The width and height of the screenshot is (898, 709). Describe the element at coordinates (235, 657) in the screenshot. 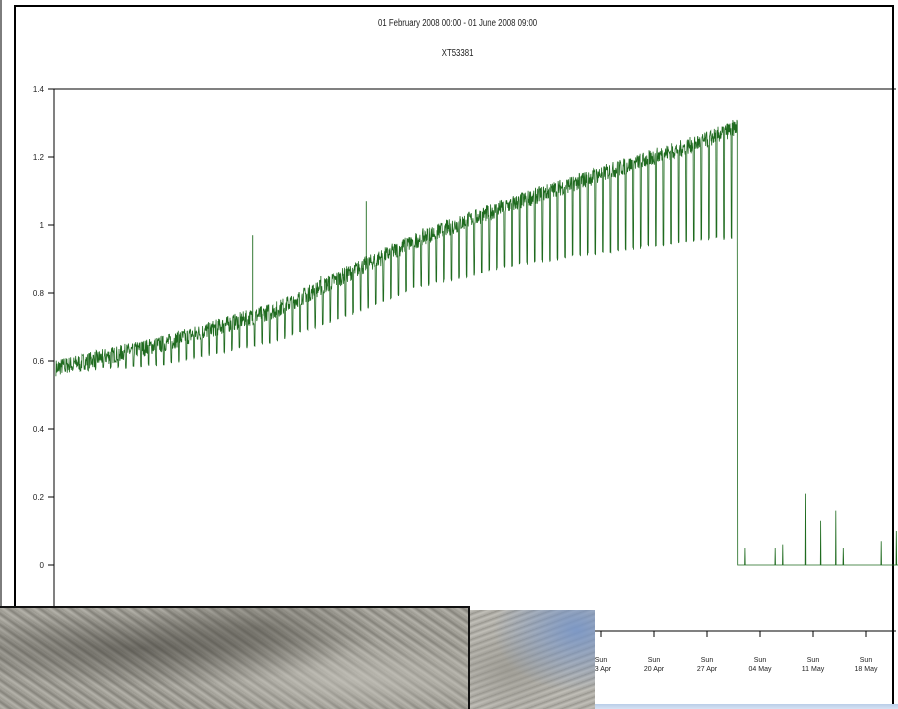

I see `photo-thumbnail` at that location.